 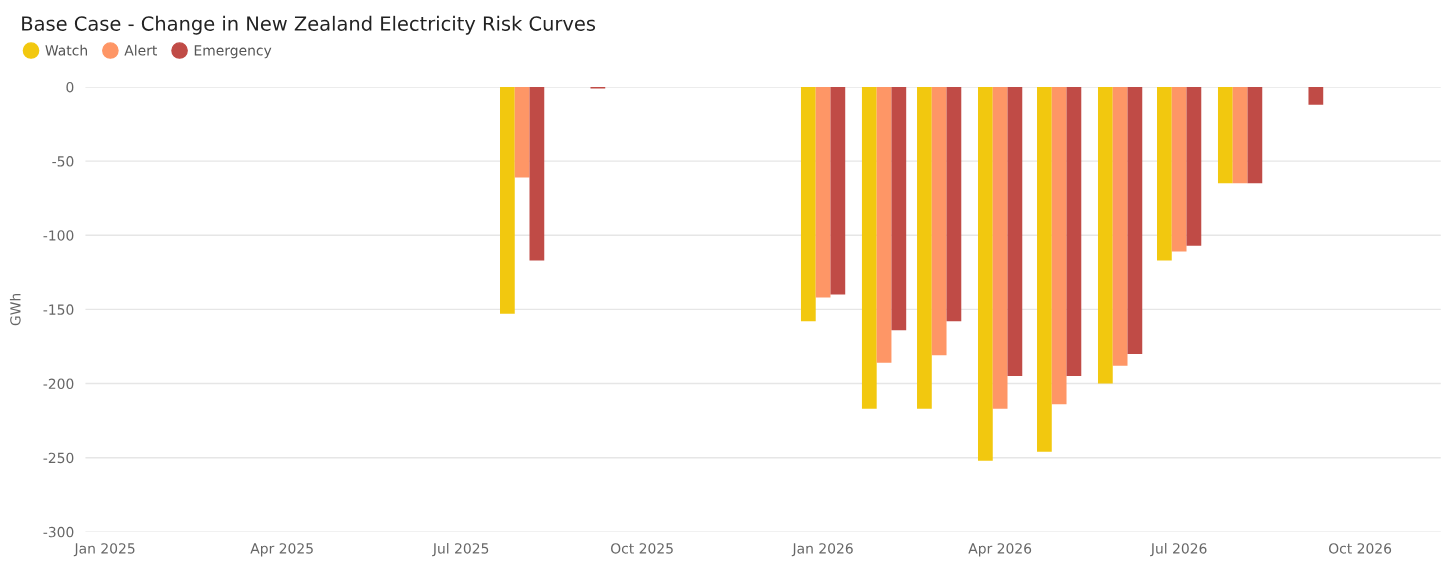 What do you see at coordinates (104, 550) in the screenshot?
I see `x-tick-label: Jan 2025` at bounding box center [104, 550].